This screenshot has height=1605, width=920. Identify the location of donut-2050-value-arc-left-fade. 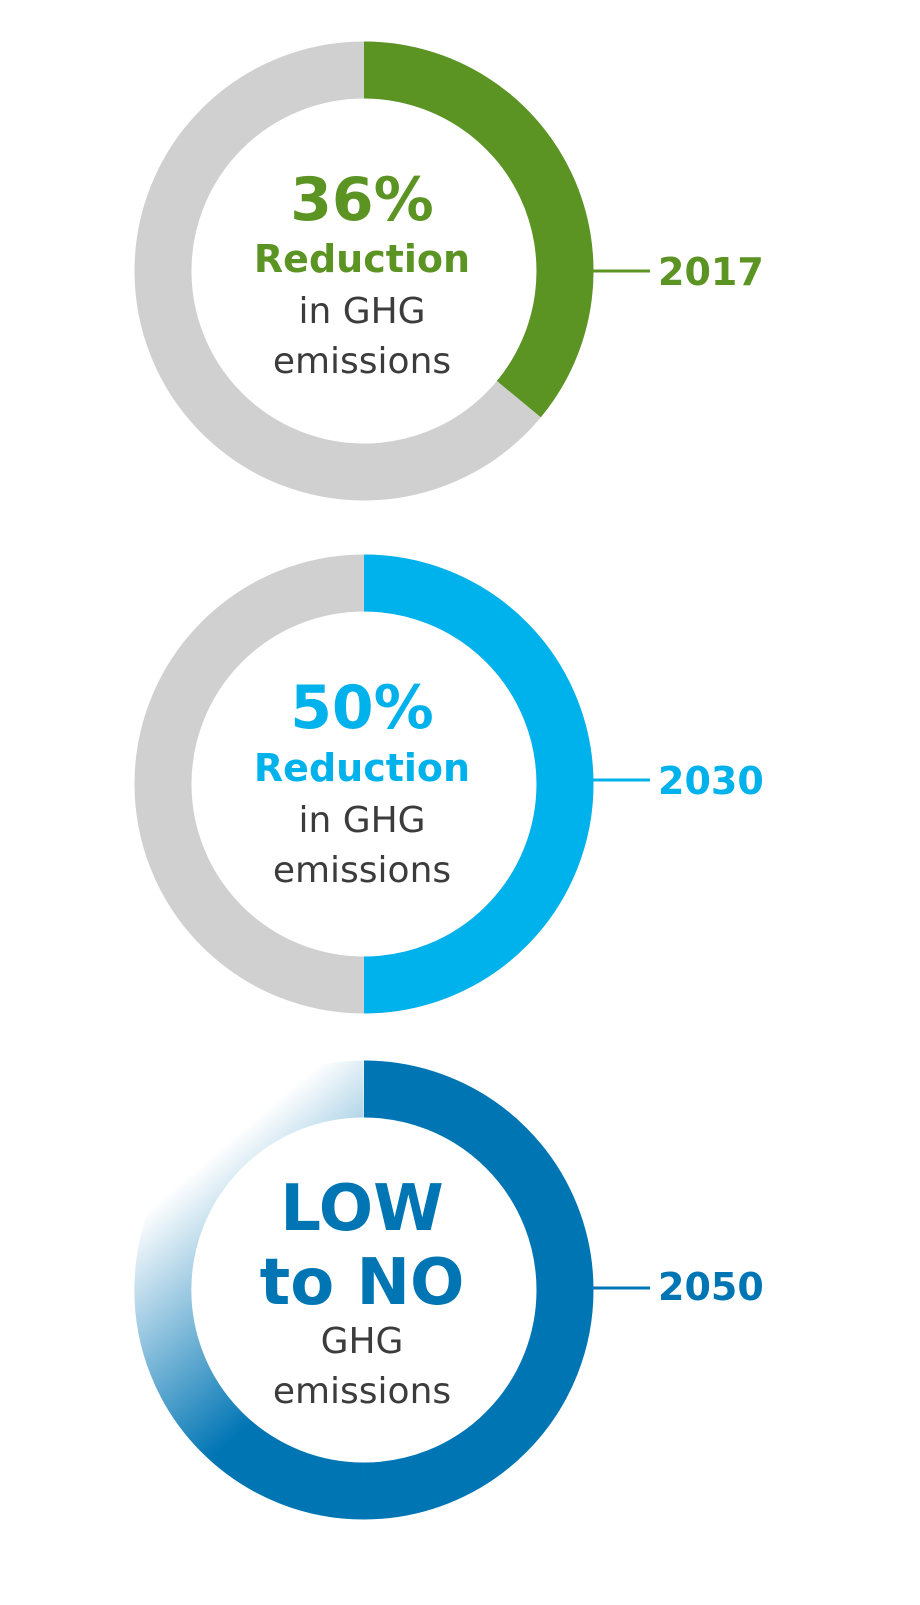
(249, 1290).